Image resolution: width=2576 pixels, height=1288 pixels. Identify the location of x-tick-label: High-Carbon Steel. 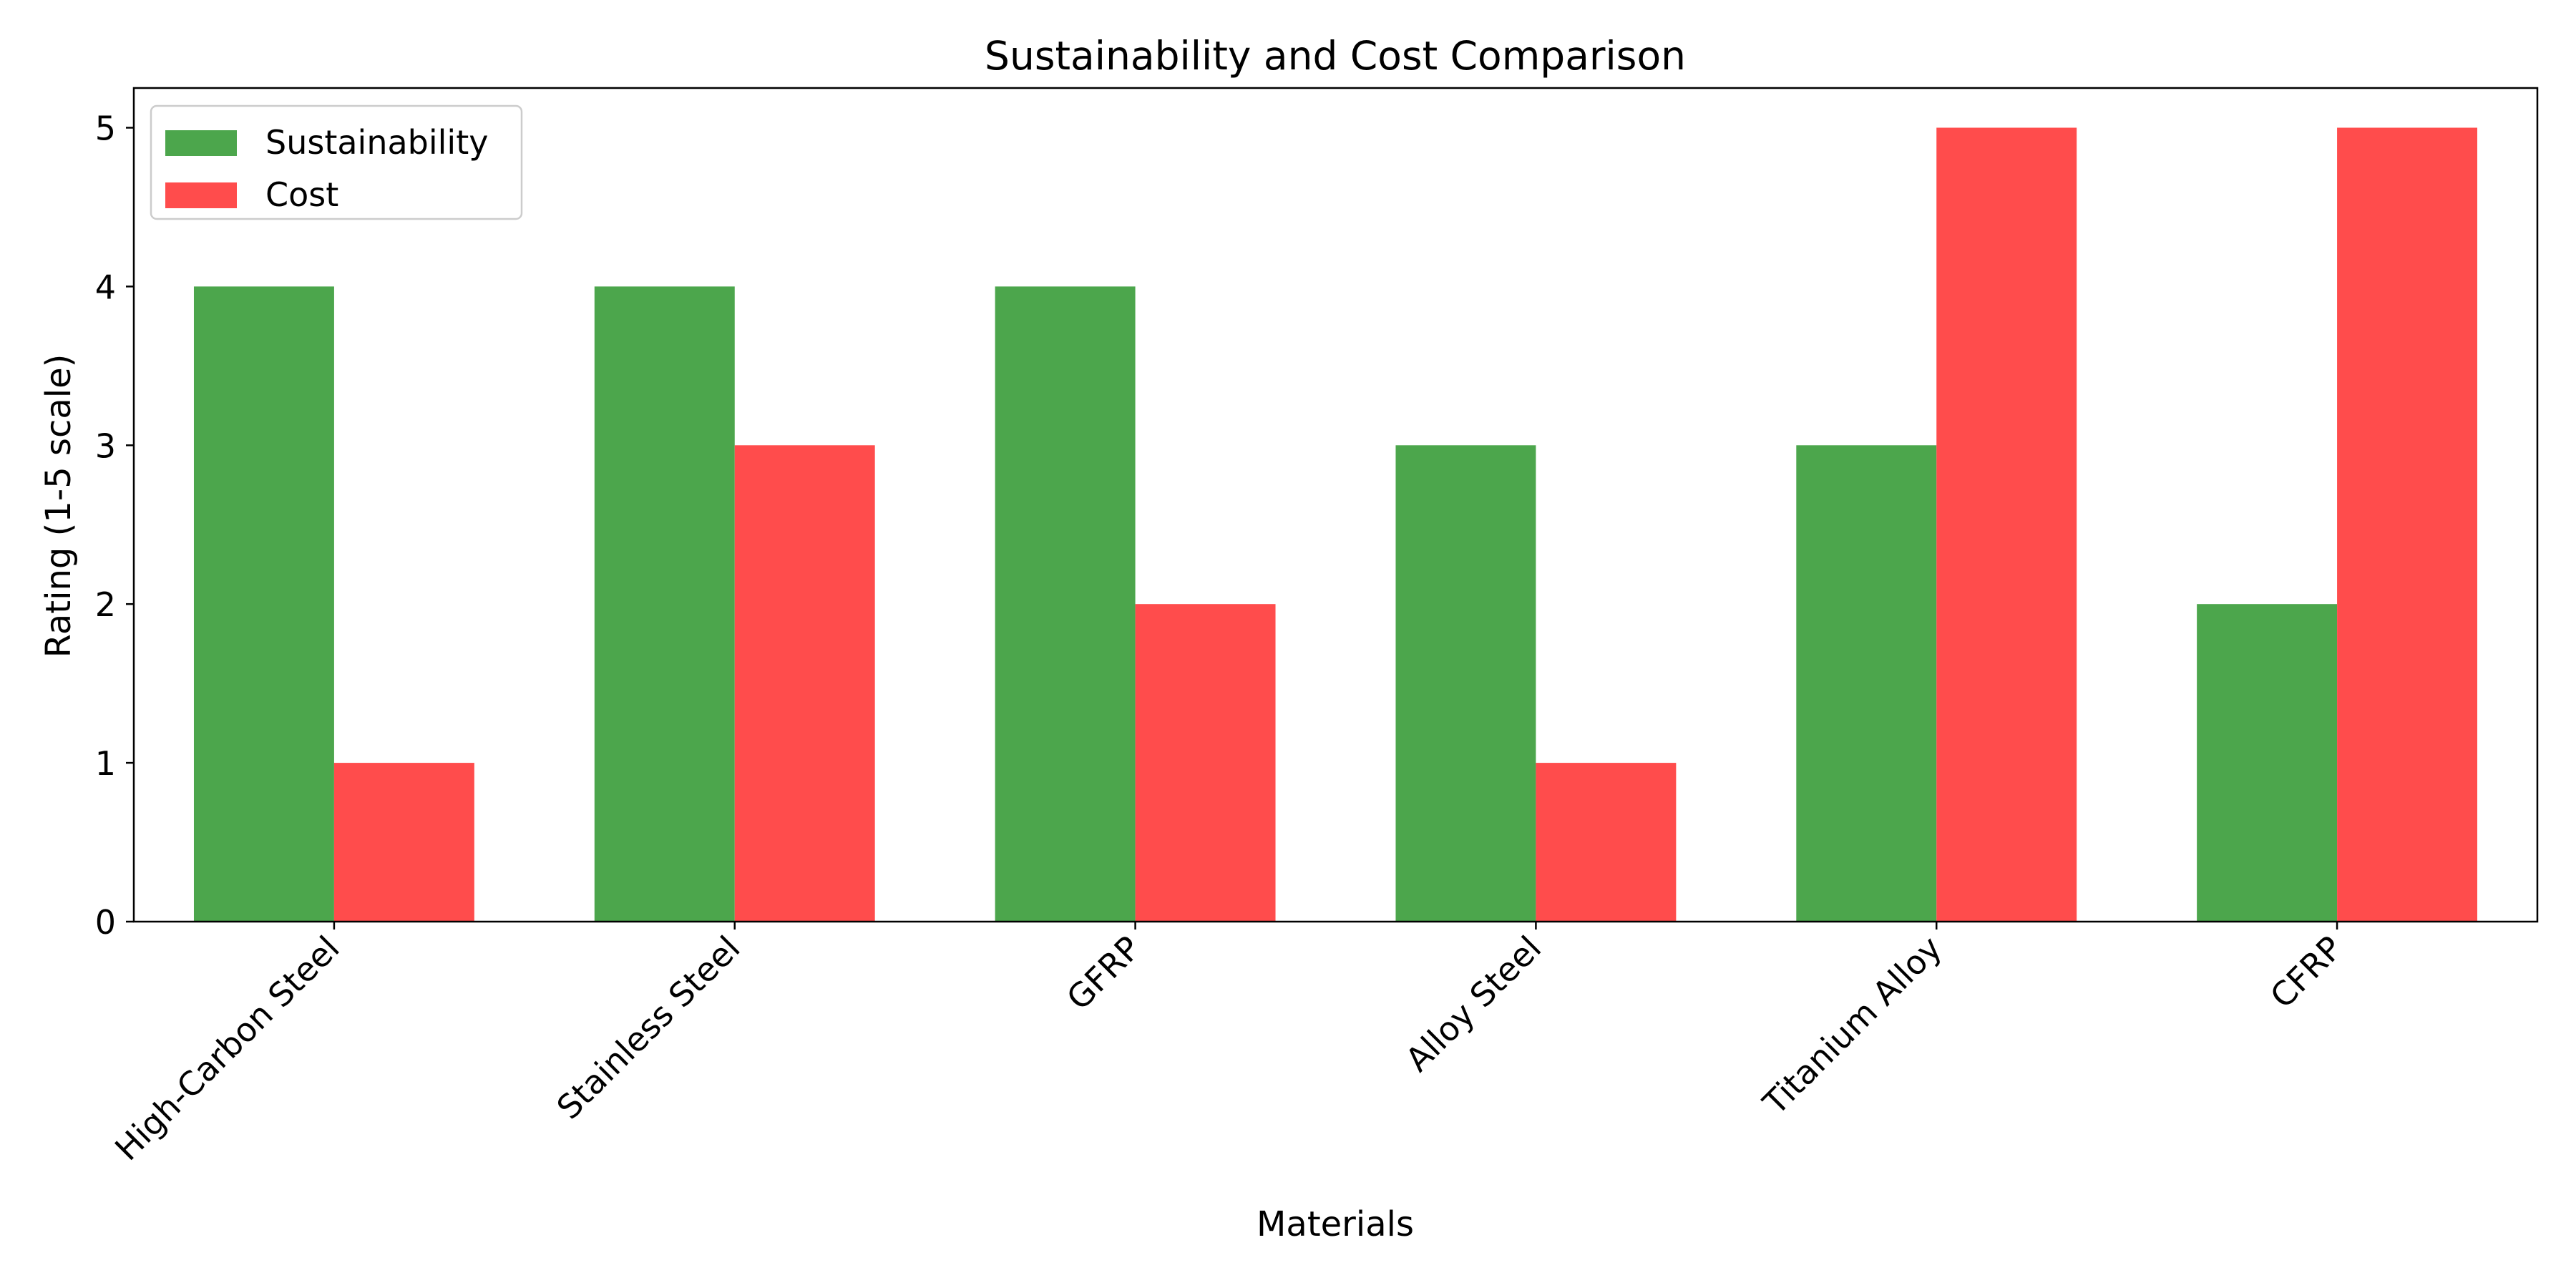
(227, 1049).